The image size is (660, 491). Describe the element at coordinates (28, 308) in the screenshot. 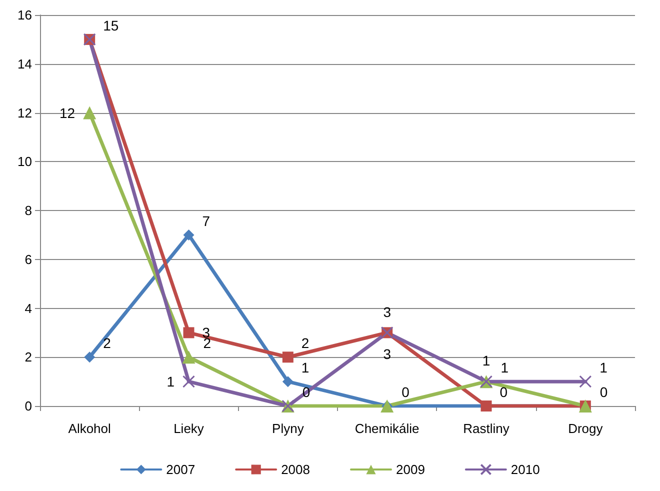

I see `y-tick-label: 4` at that location.